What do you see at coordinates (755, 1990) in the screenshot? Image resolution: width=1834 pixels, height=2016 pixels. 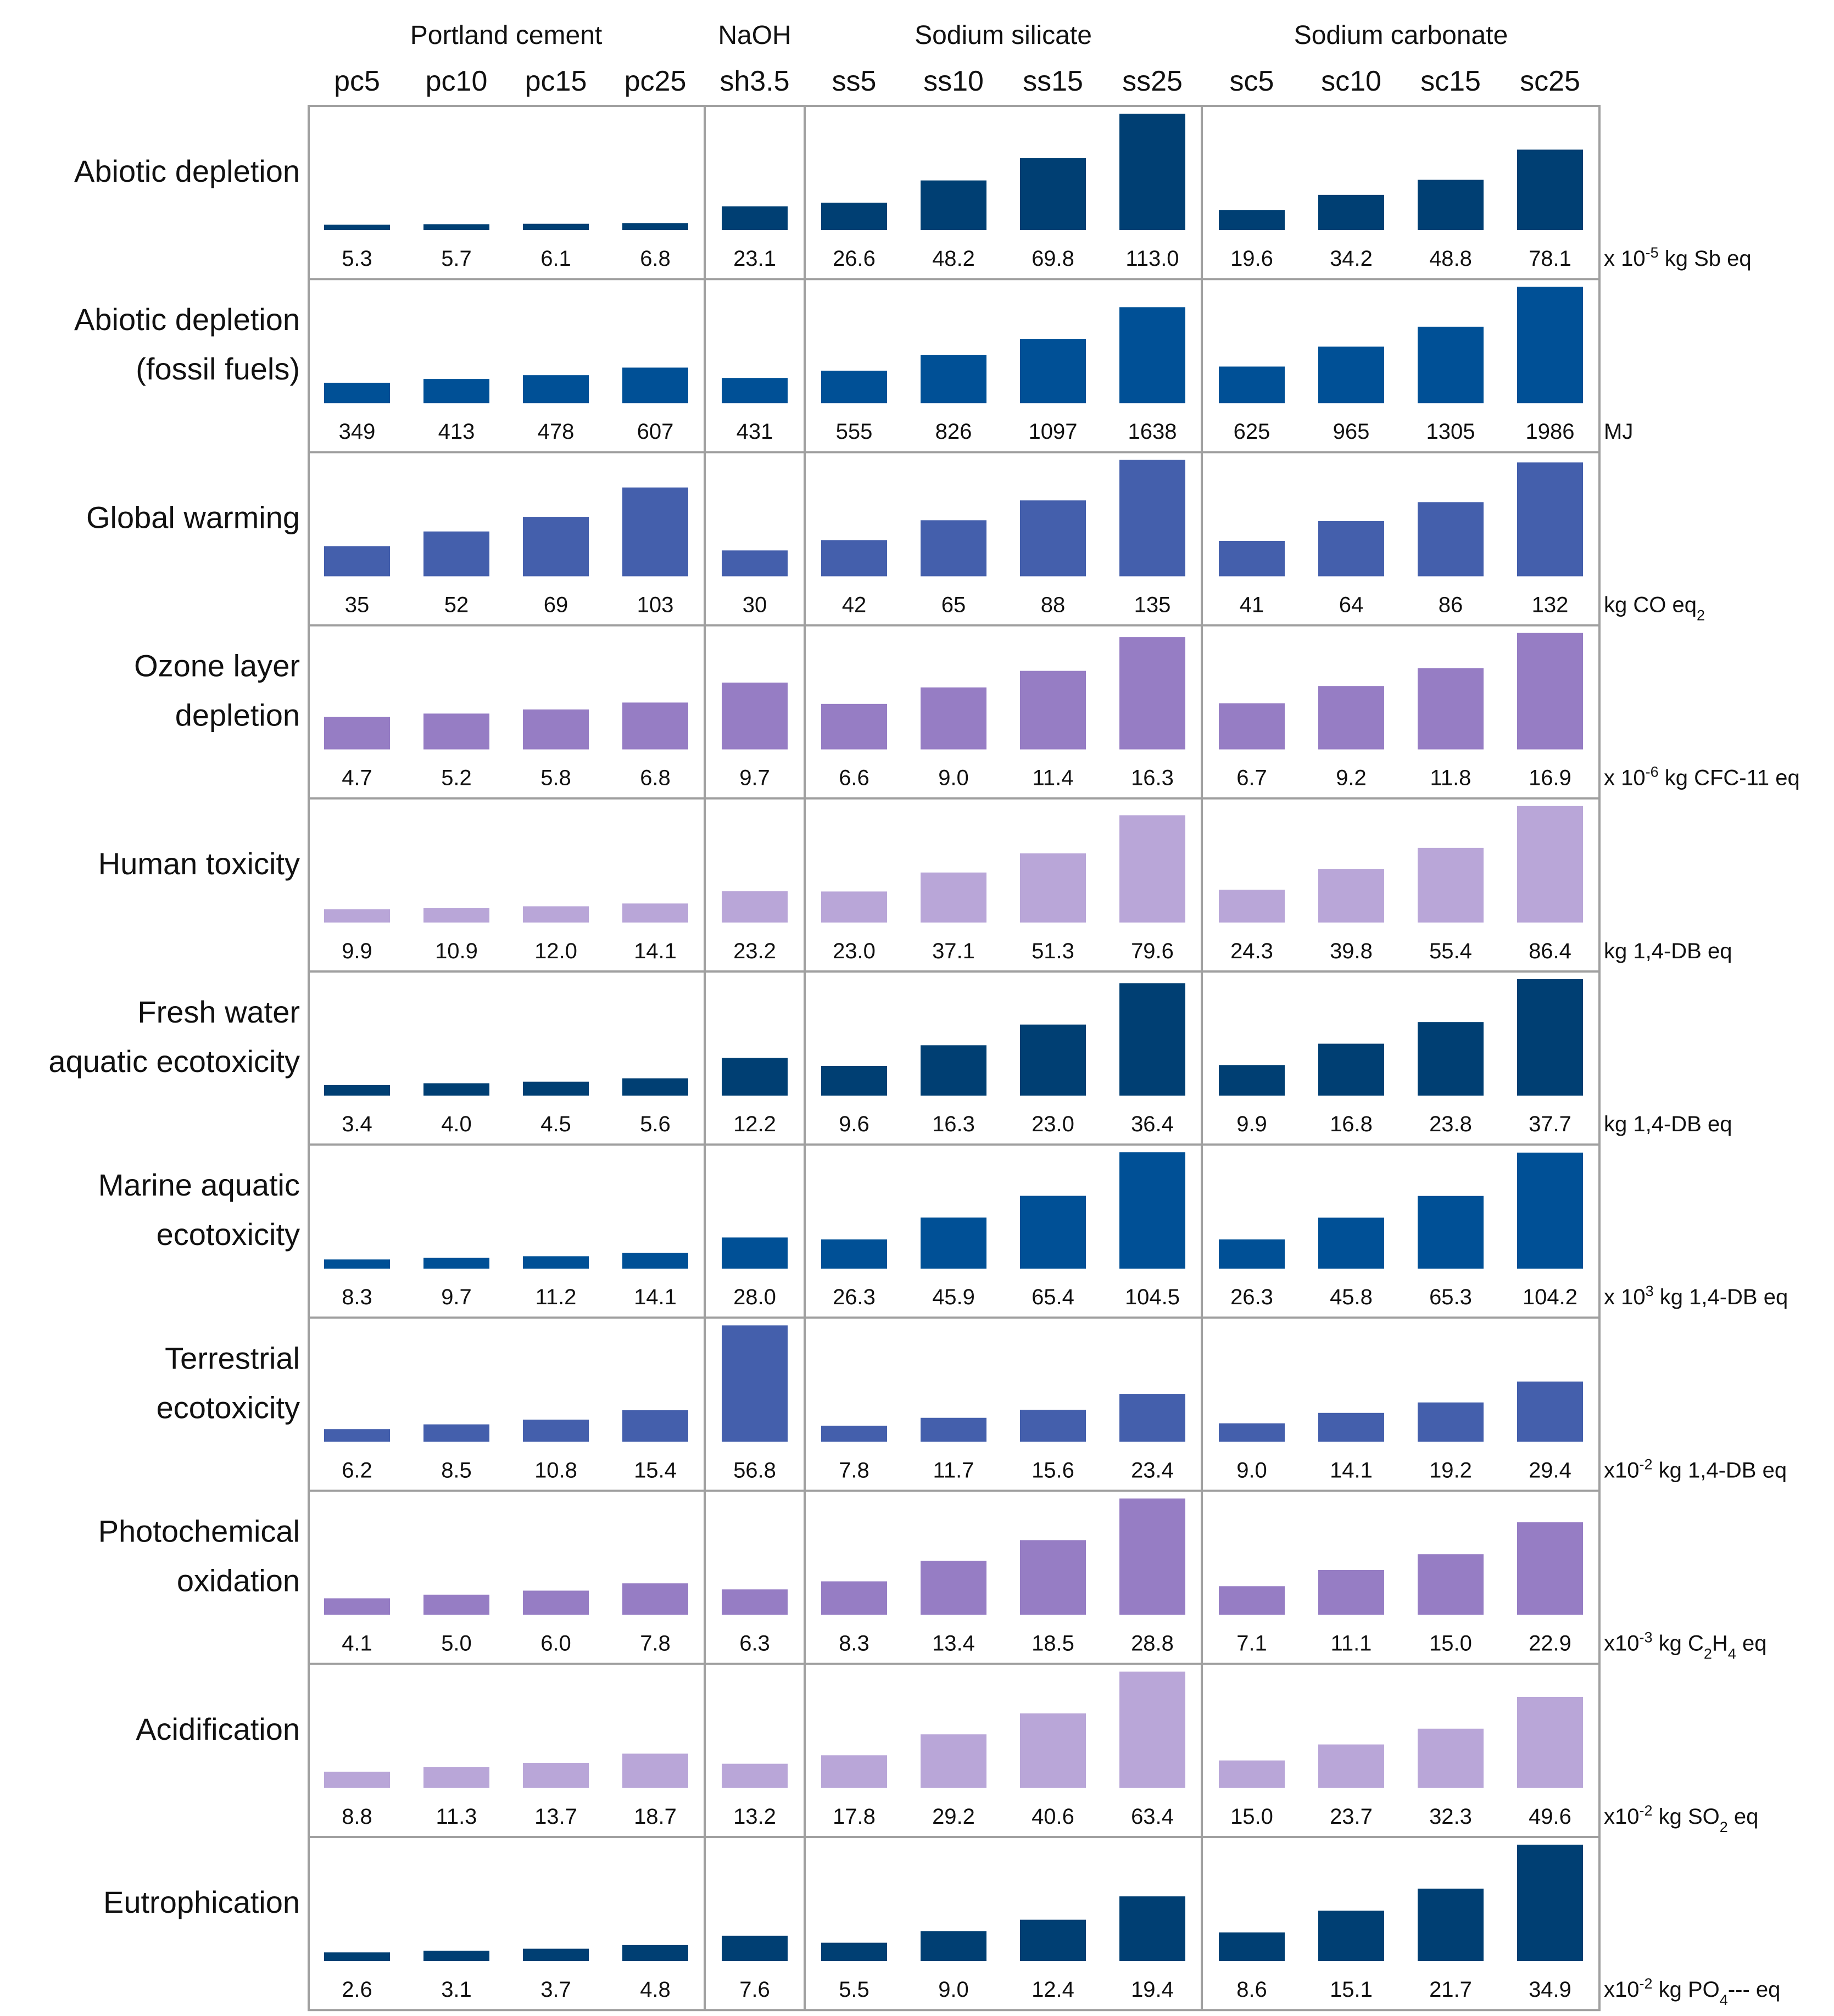 I see `value-label: 7.6` at bounding box center [755, 1990].